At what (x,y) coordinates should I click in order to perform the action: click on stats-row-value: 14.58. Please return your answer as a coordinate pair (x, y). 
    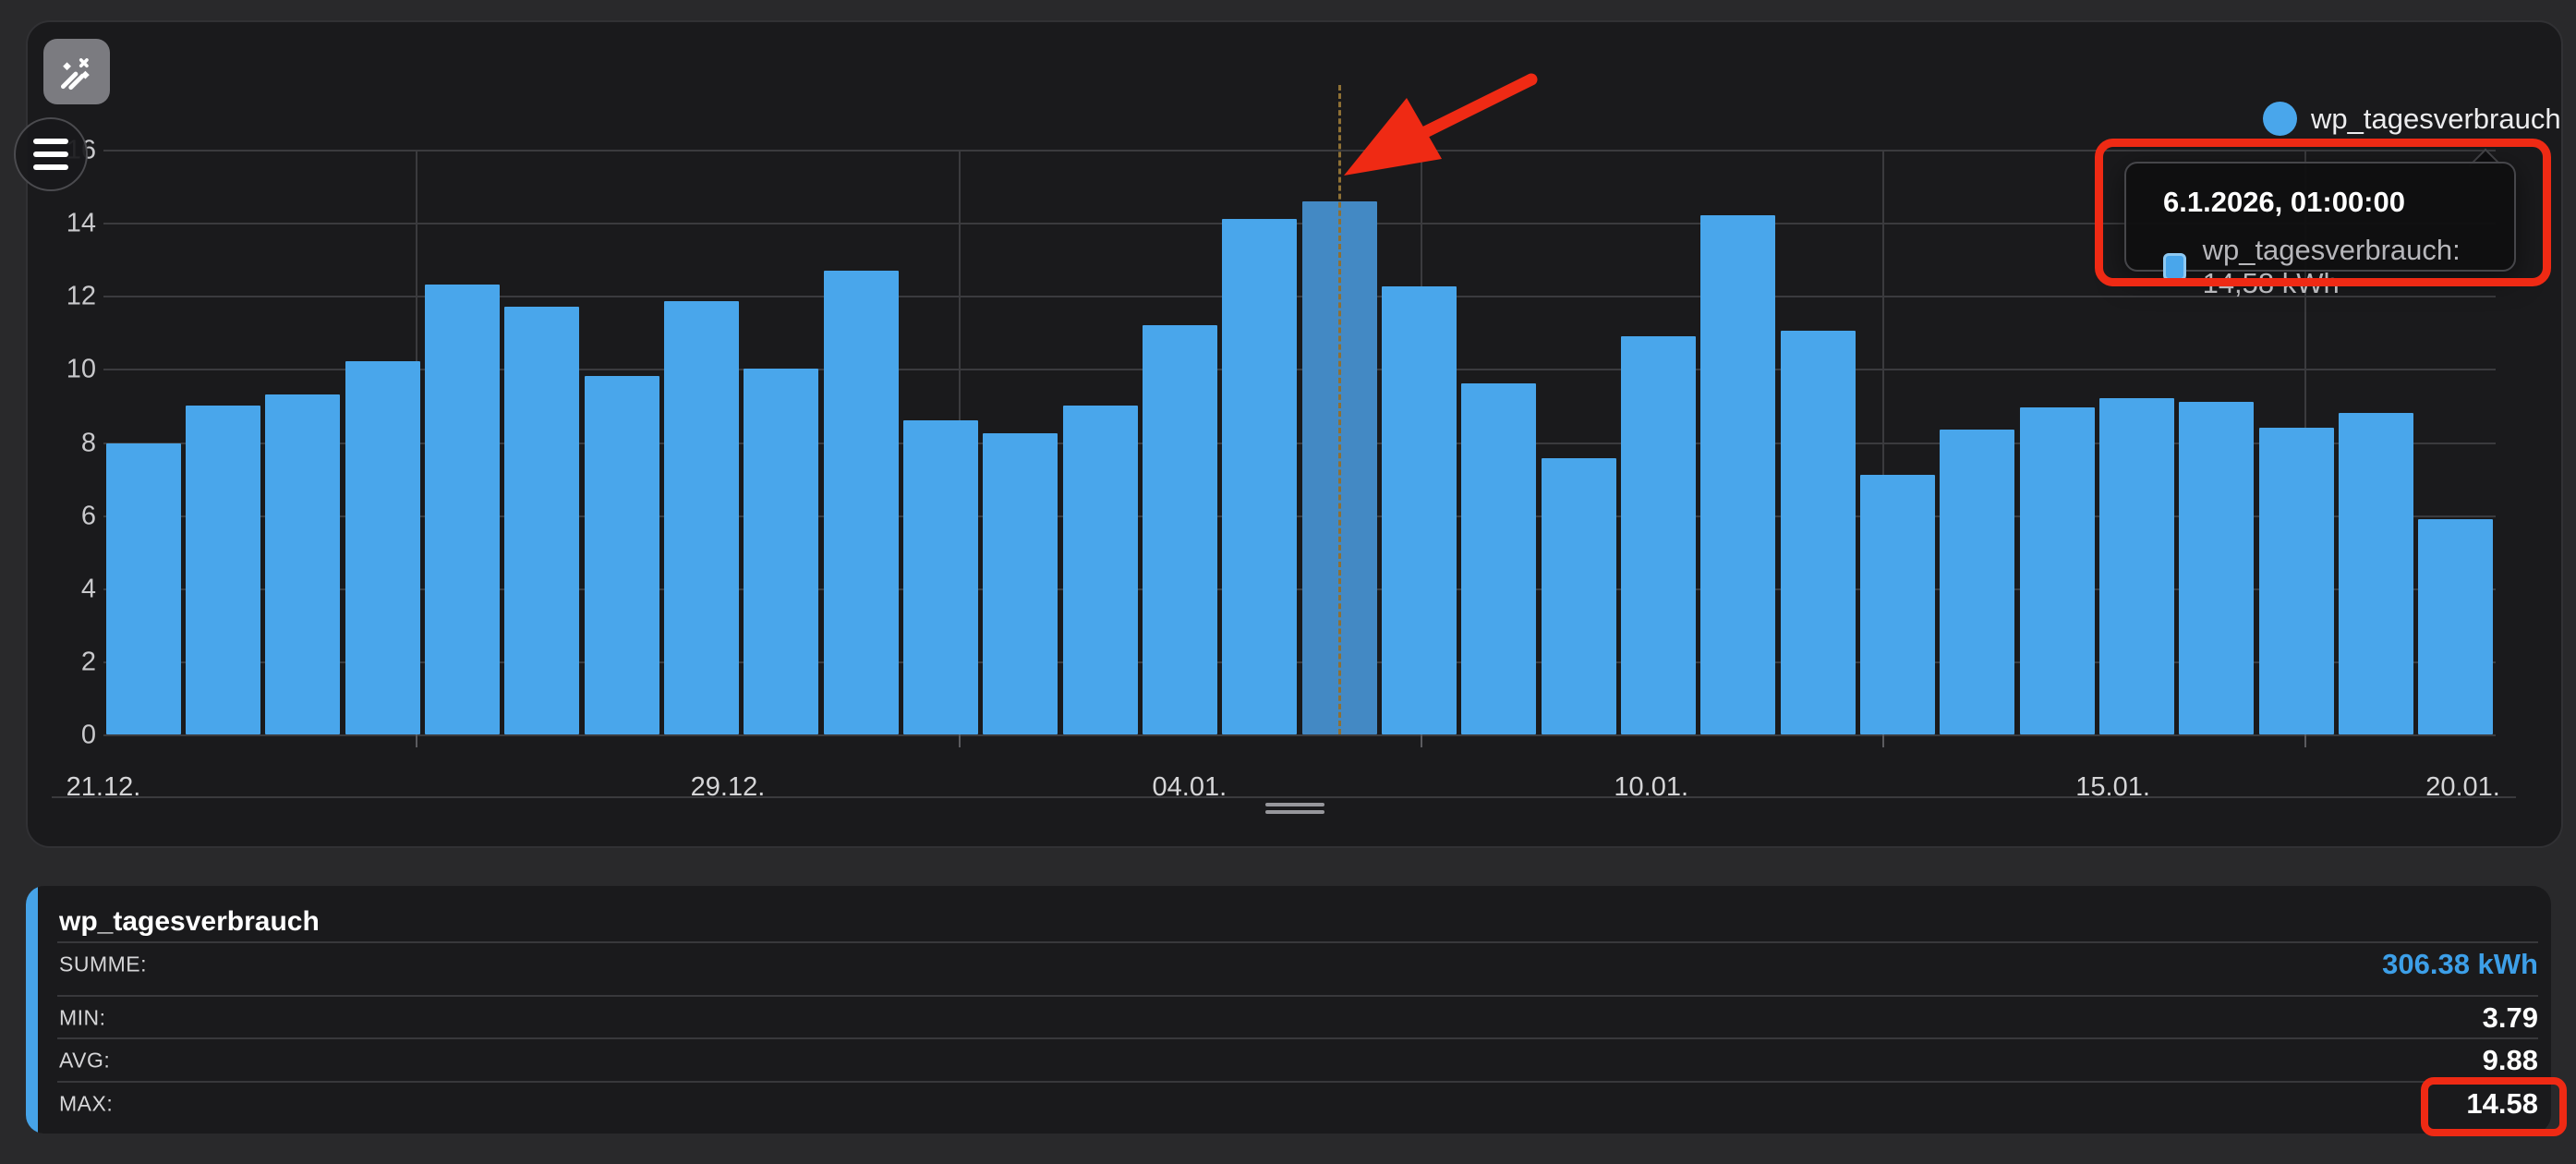
    Looking at the image, I should click on (2502, 1103).